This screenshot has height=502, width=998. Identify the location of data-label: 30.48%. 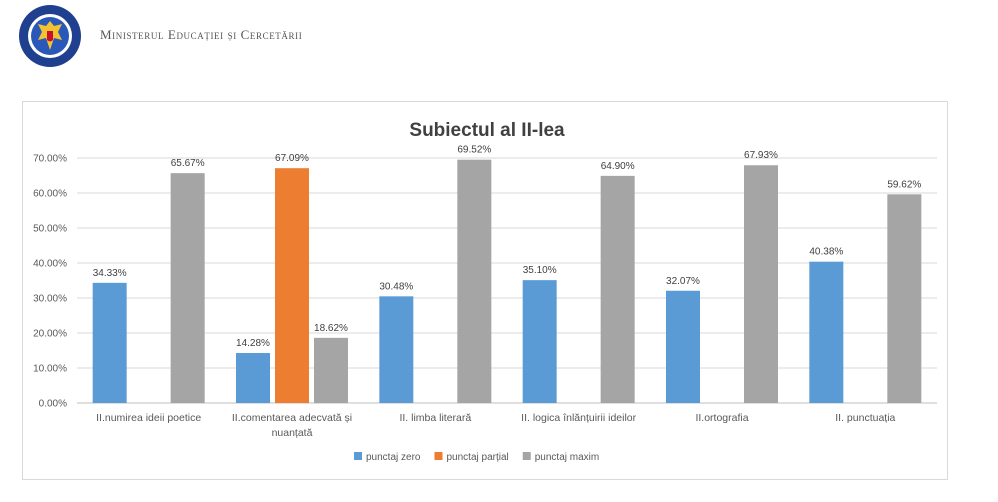
(396, 286).